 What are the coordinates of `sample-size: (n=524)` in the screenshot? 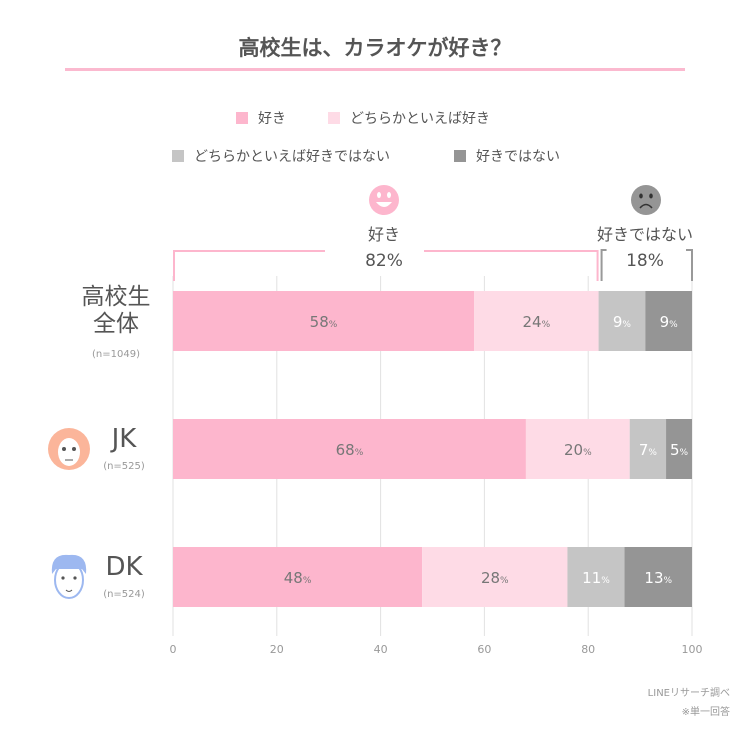 It's located at (124, 594).